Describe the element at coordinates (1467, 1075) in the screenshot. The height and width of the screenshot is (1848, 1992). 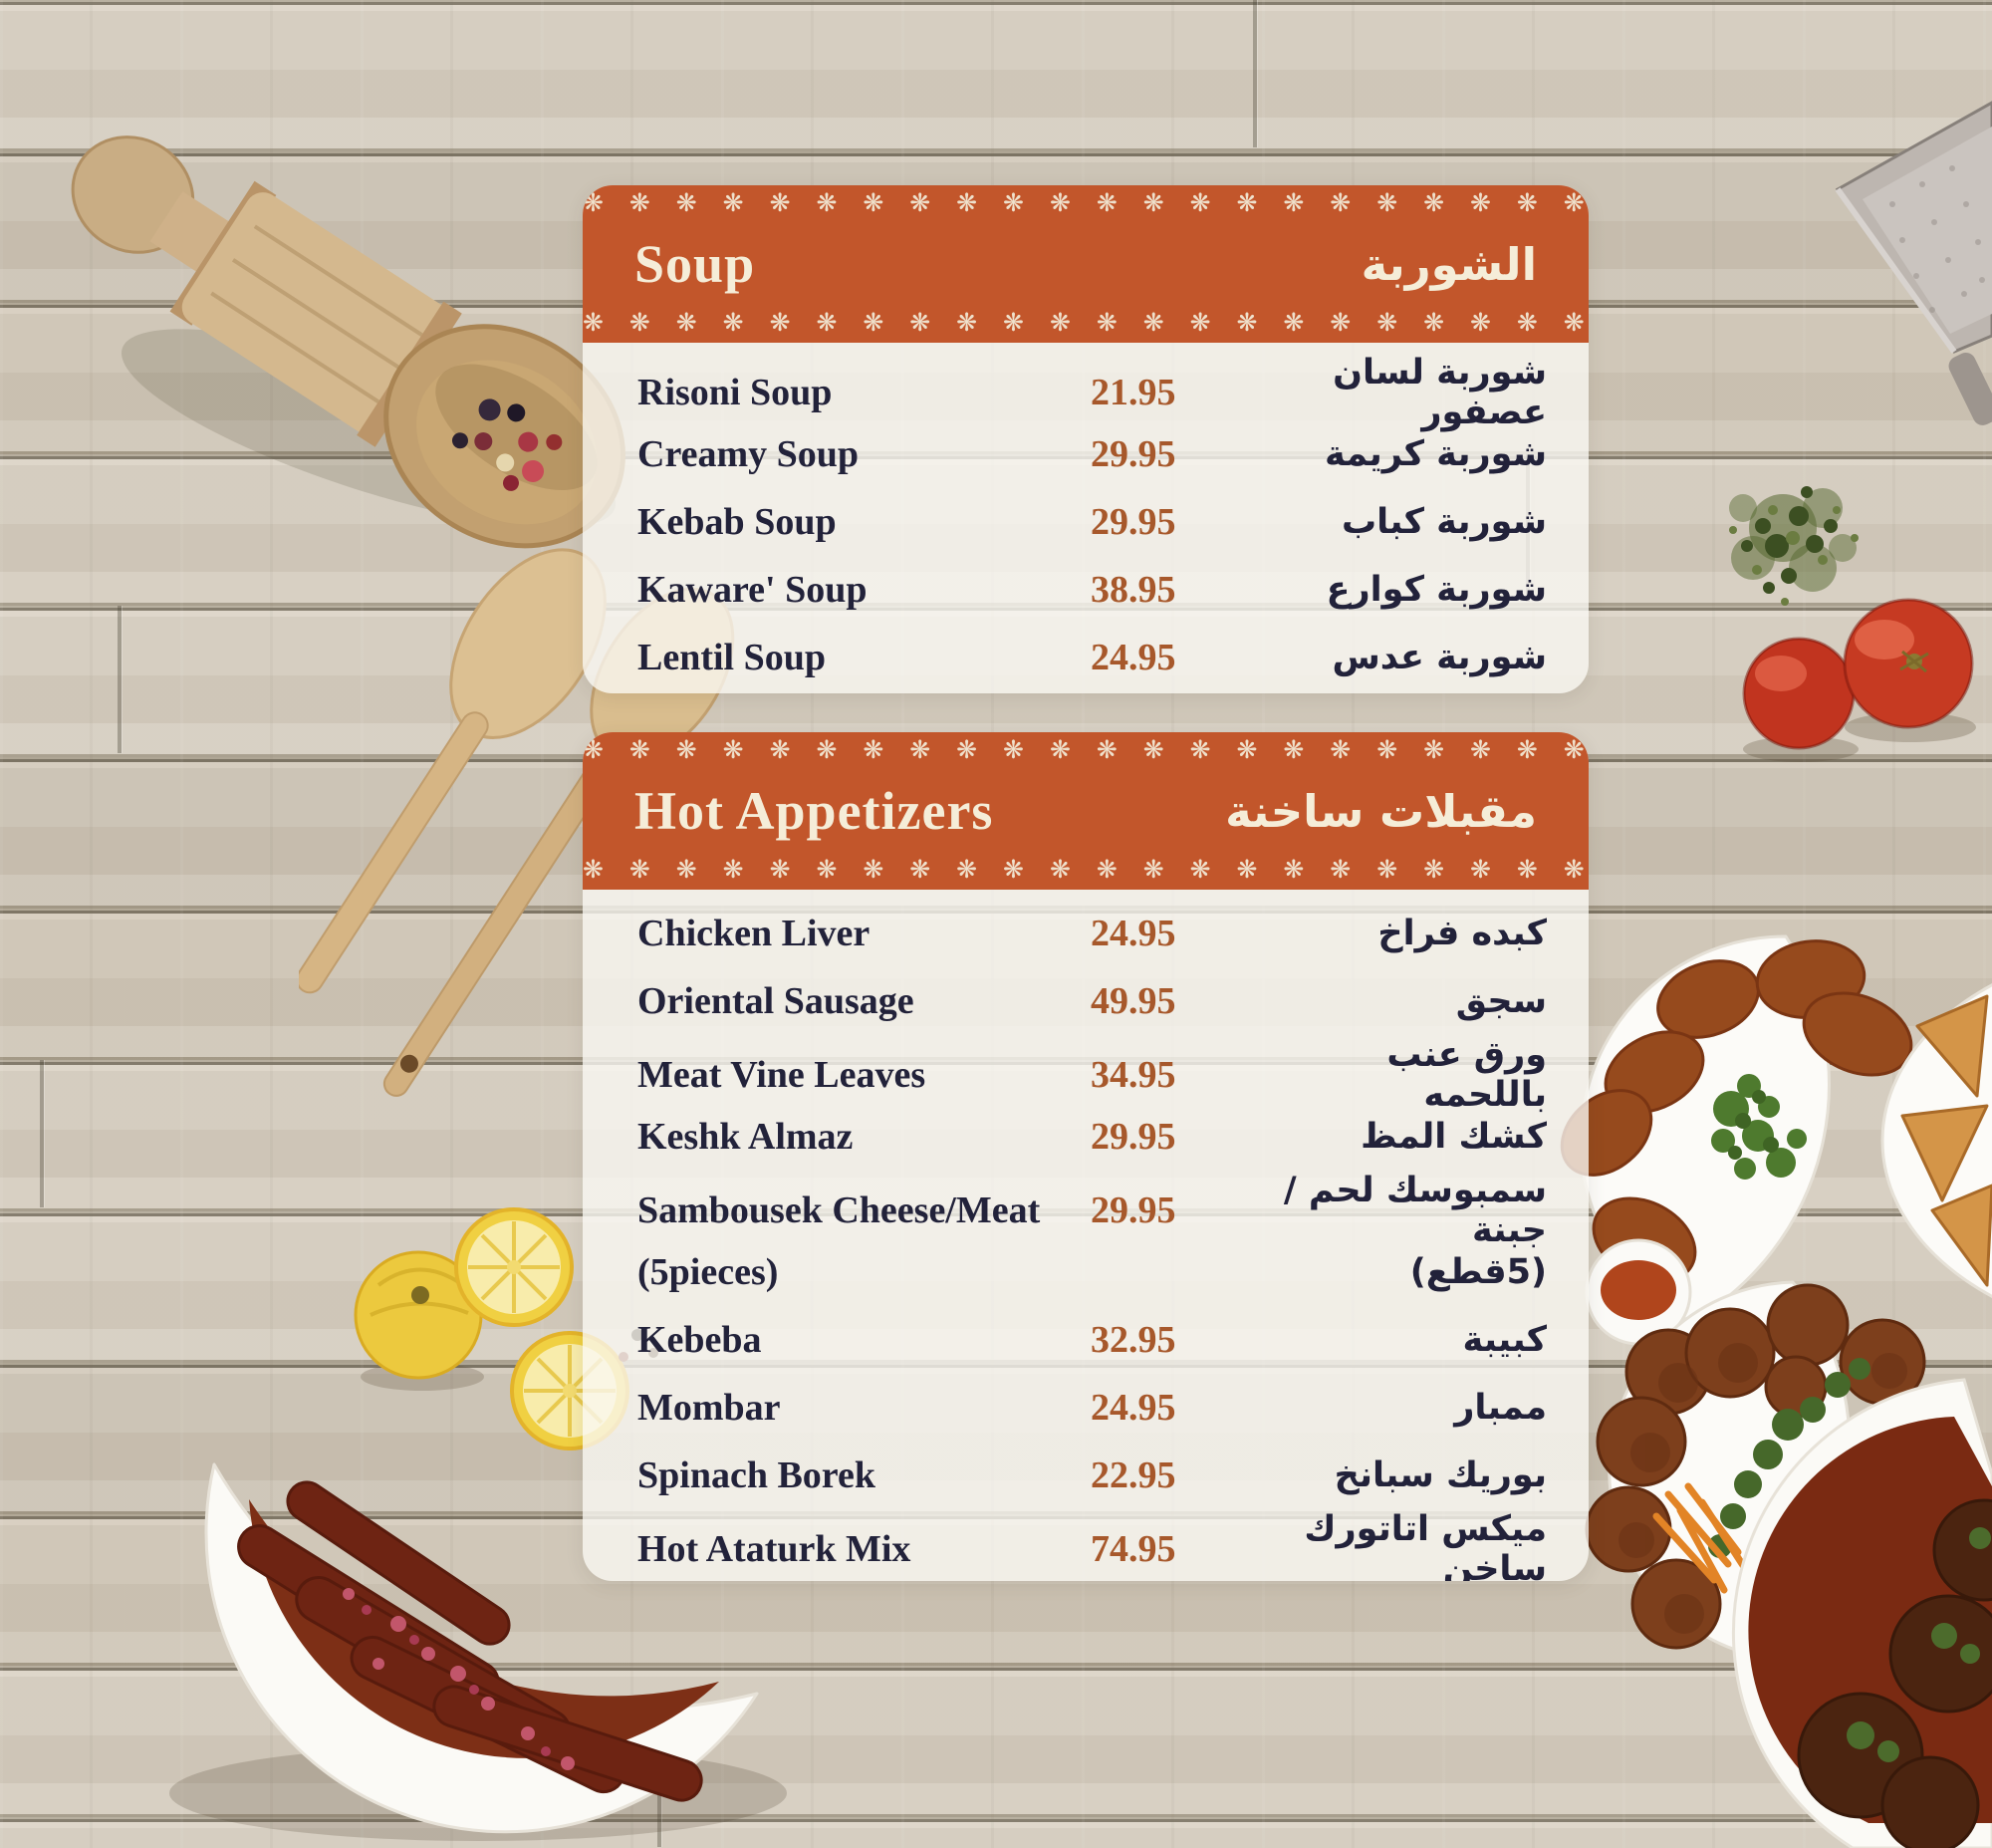
I see `item-name-ar: ورق عنب باللحمه` at that location.